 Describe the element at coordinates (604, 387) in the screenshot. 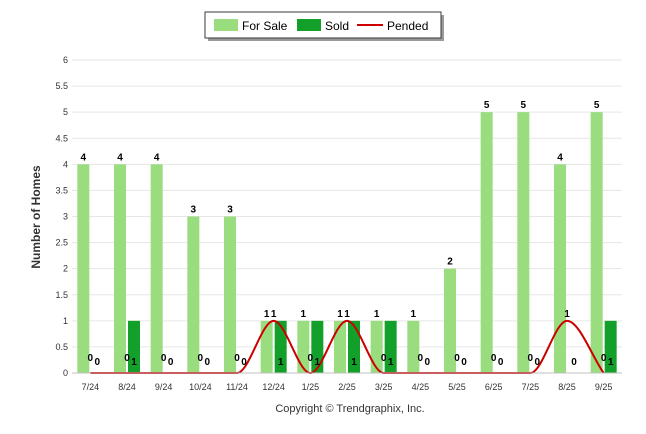

I see `x-tick-label: 9/25` at that location.